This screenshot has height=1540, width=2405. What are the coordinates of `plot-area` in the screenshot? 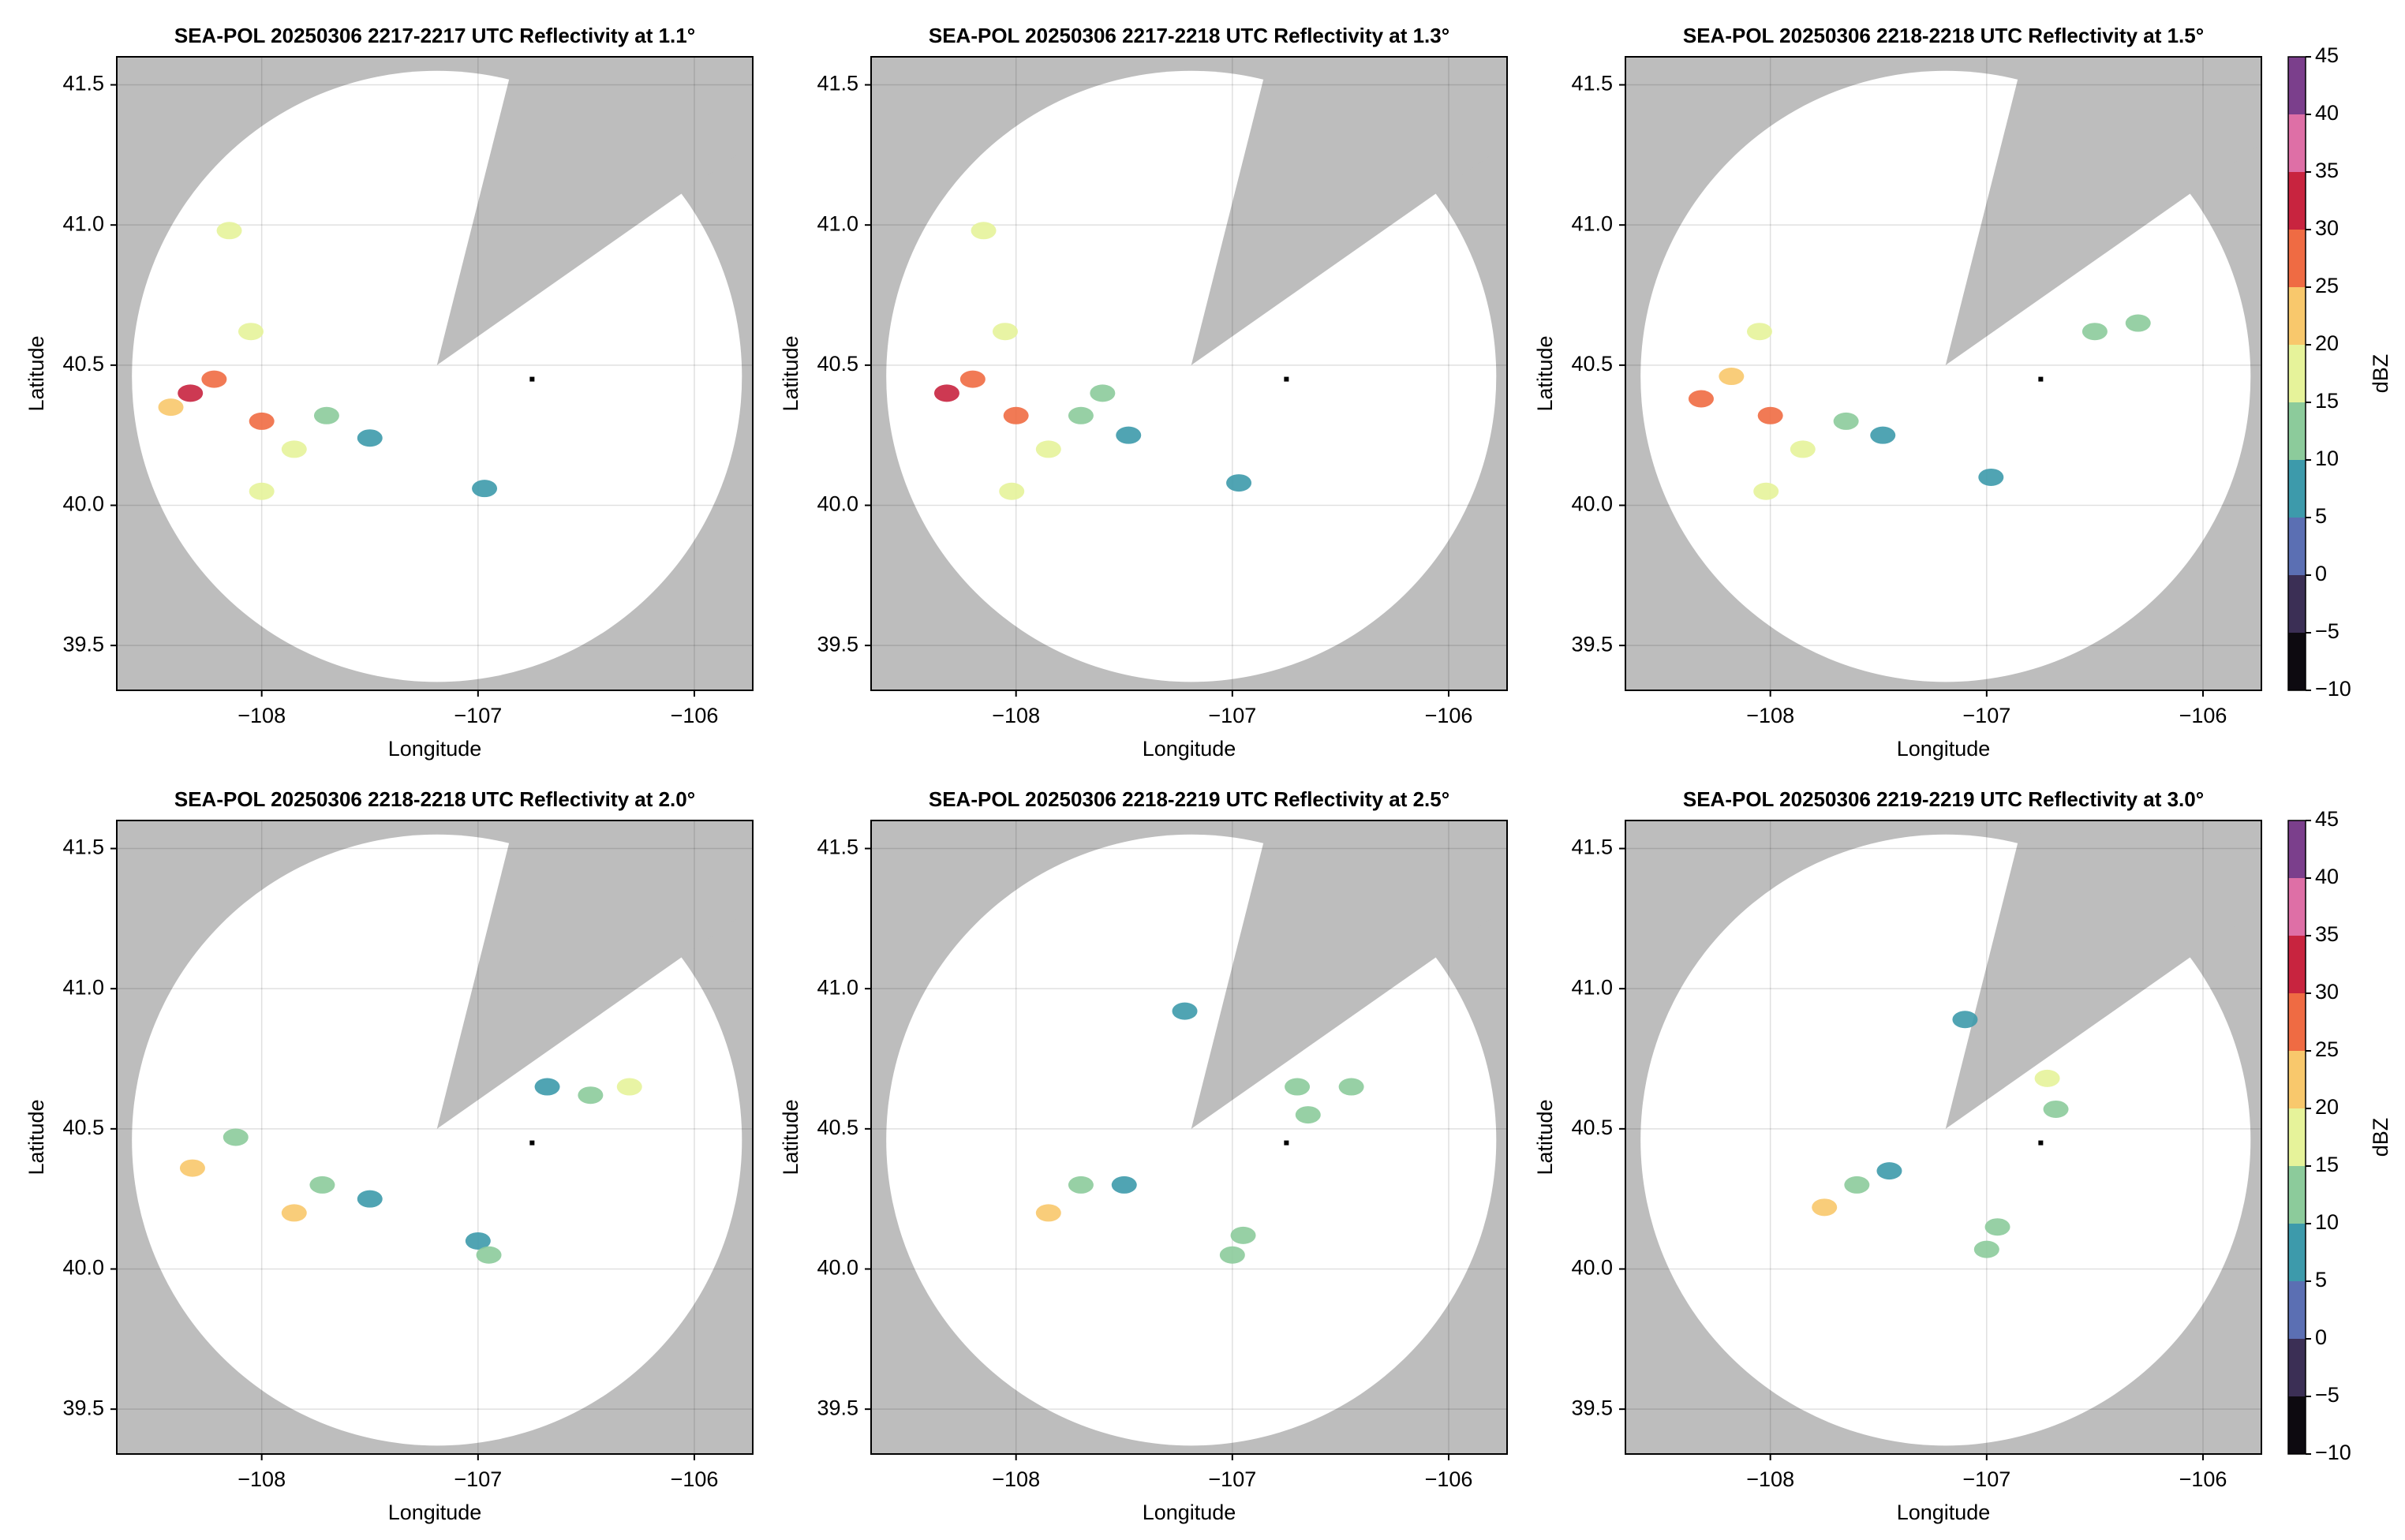 It's located at (435, 1137).